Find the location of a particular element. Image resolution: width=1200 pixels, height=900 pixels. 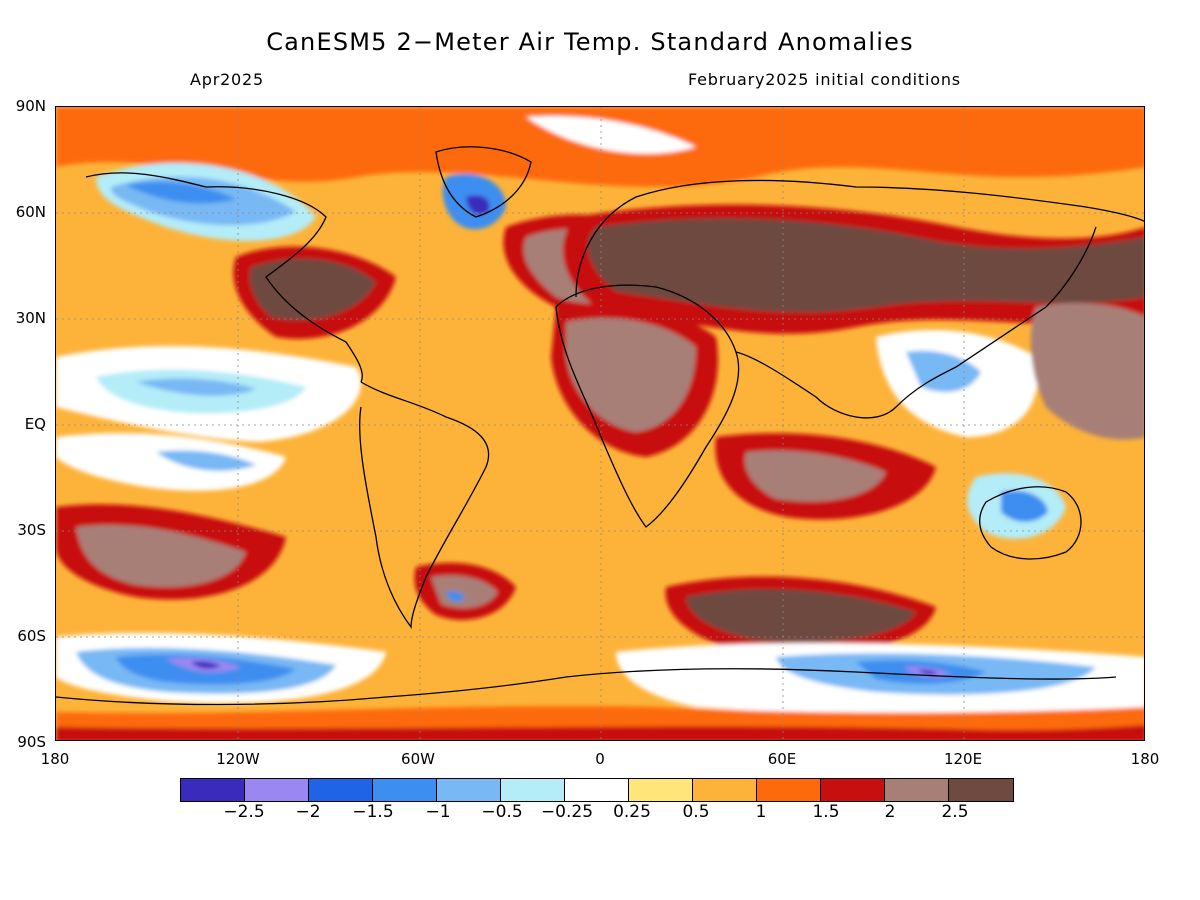

lon-label-120w: 120W is located at coordinates (238, 759).